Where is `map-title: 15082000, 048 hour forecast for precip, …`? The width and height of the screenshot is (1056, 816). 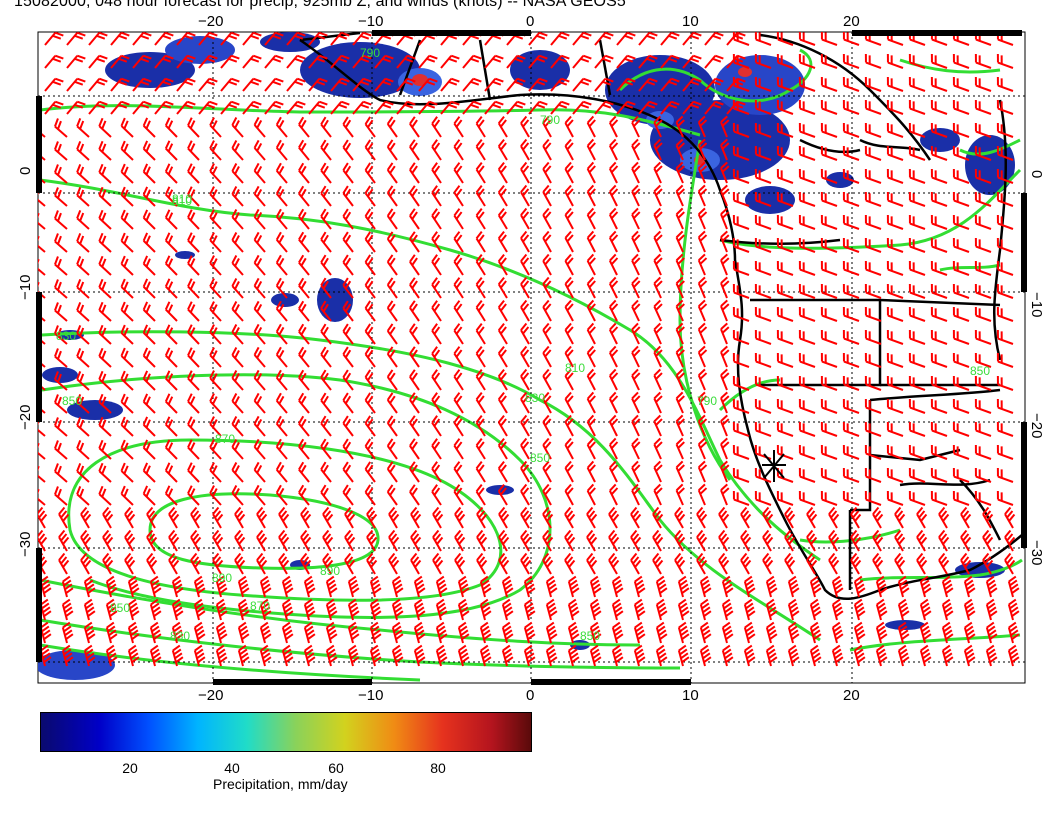
map-title: 15082000, 048 hour forecast for precip, … is located at coordinates (320, 5).